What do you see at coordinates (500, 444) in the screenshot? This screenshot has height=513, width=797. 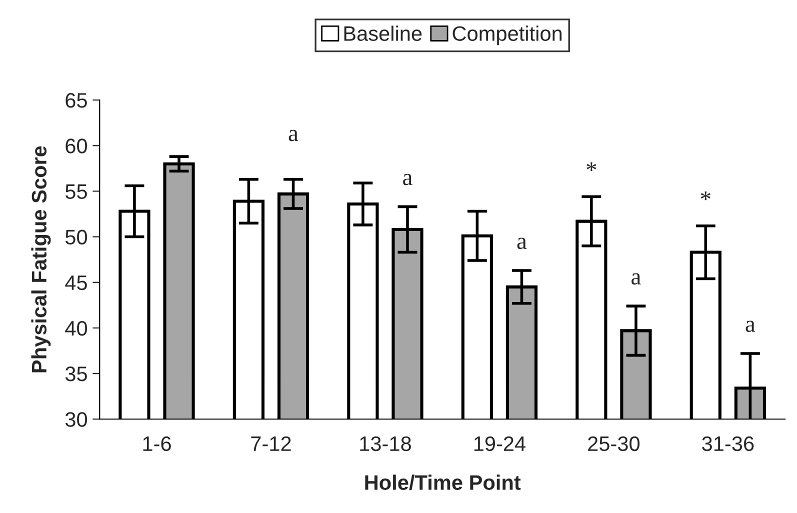 I see `x-tick-label: 19-24` at bounding box center [500, 444].